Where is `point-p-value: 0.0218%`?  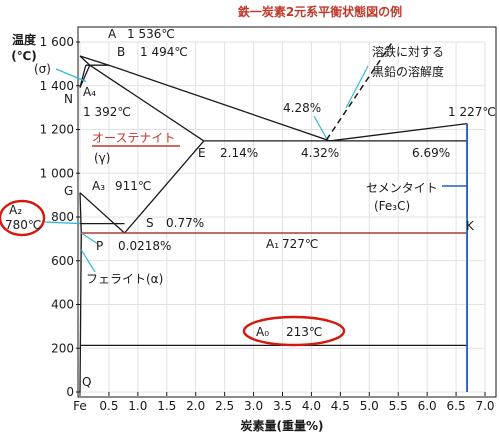 point-p-value: 0.0218% is located at coordinates (144, 246).